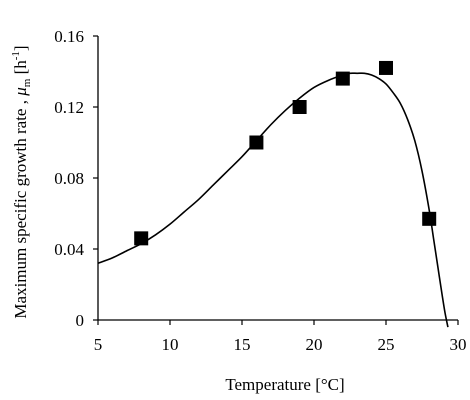 Image resolution: width=470 pixels, height=400 pixels. Describe the element at coordinates (170, 344) in the screenshot. I see `x-tick-label: 10` at that location.